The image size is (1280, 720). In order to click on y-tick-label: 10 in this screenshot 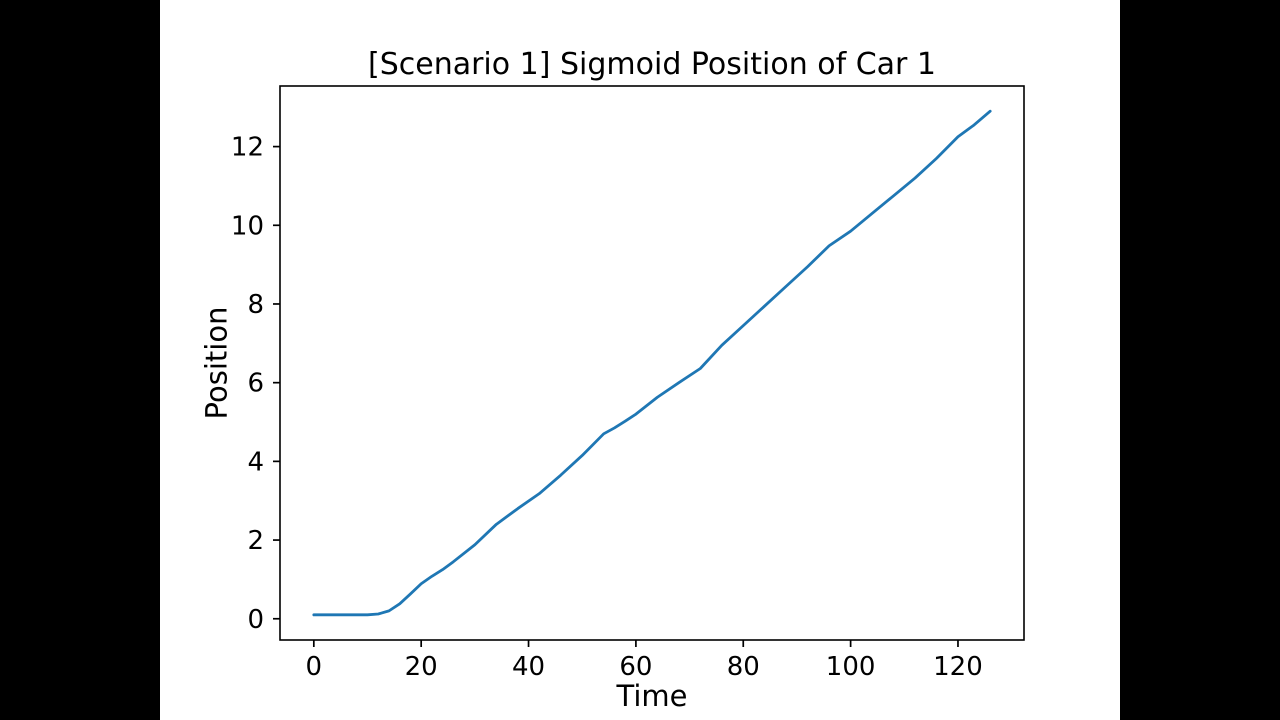, I will do `click(247, 226)`.